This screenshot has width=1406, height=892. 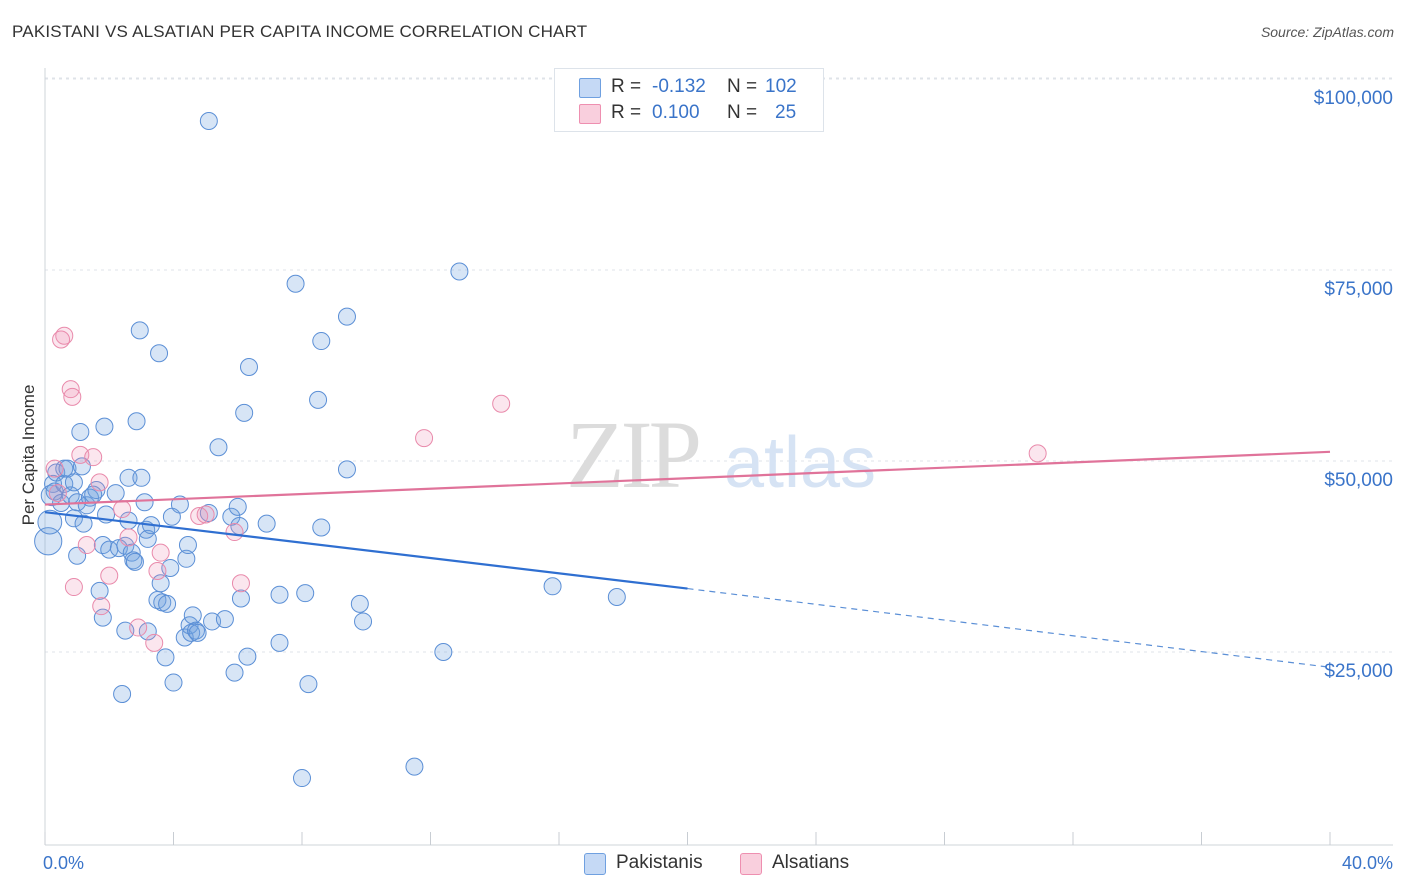 I want to click on y-tick-label: $75,000, so click(x=1358, y=289).